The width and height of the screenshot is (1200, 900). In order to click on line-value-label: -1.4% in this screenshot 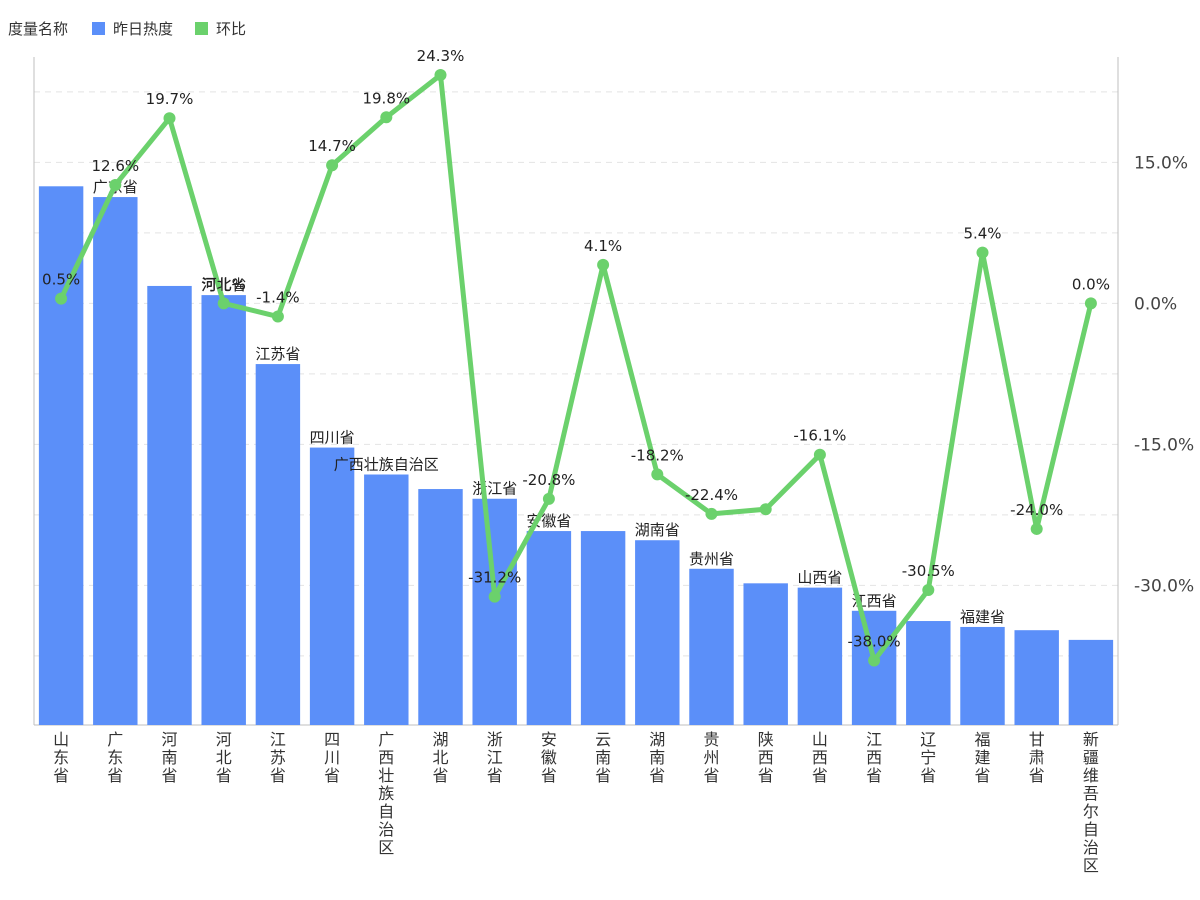, I will do `click(278, 298)`.